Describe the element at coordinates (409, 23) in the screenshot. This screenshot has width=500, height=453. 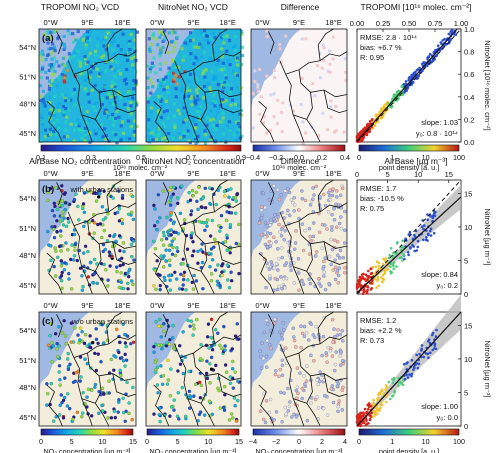
I see `x-tick-label: 0.50` at that location.